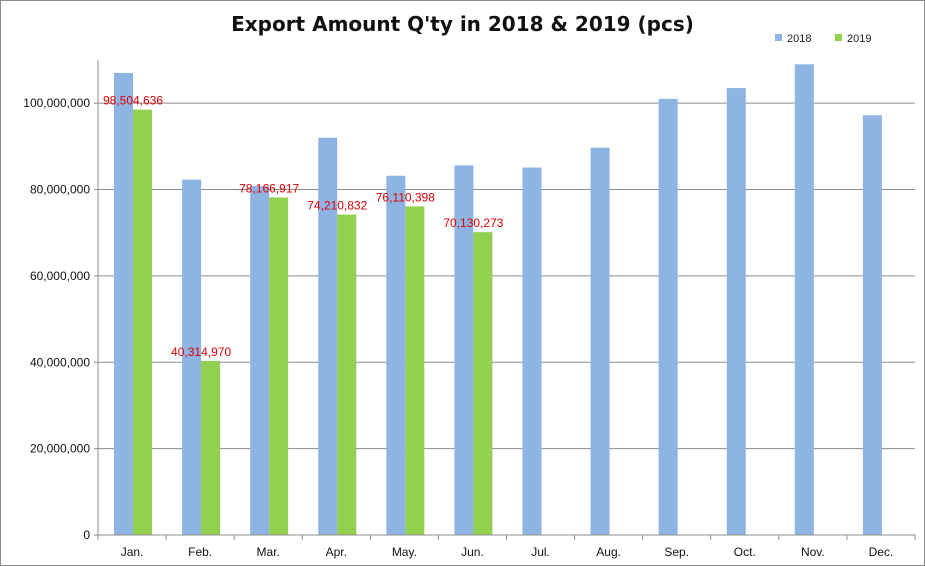 The width and height of the screenshot is (925, 566). Describe the element at coordinates (668, 316) in the screenshot. I see `bar-2018-sep` at that location.